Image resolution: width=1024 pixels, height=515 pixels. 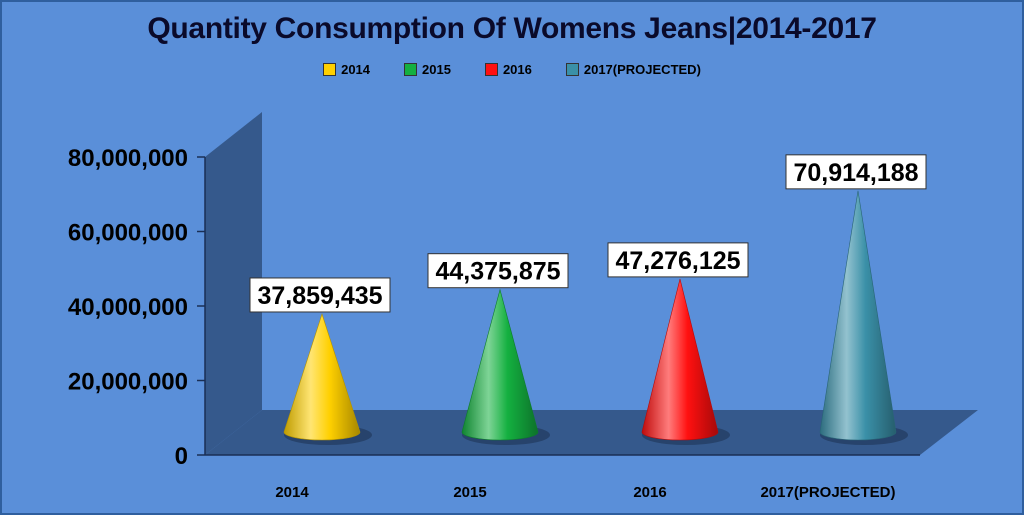 I want to click on data-label-box-2017-projected, so click(x=856, y=172).